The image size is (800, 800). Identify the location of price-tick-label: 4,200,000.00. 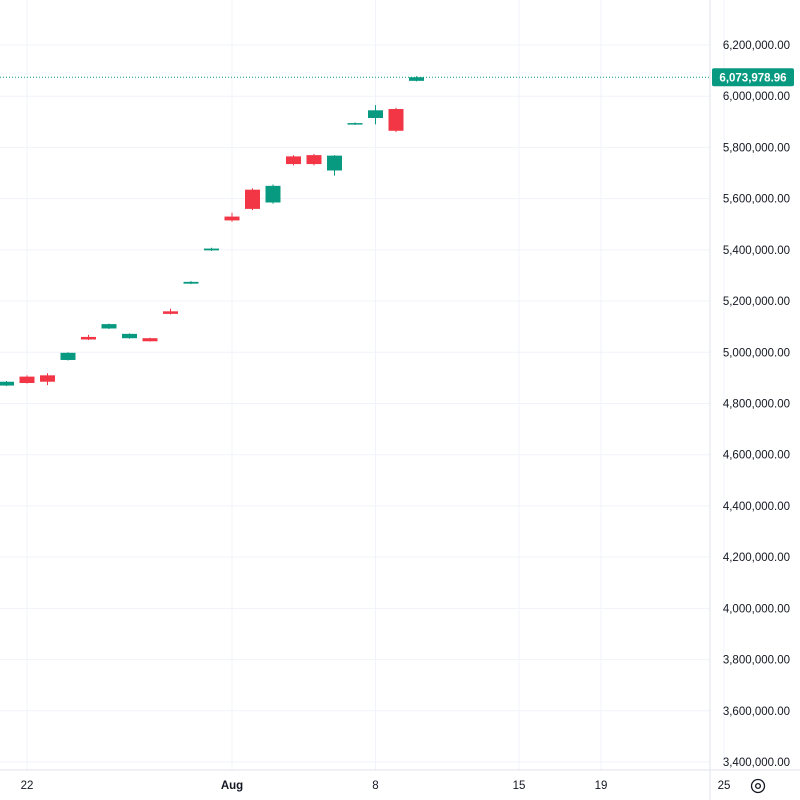
(756, 558).